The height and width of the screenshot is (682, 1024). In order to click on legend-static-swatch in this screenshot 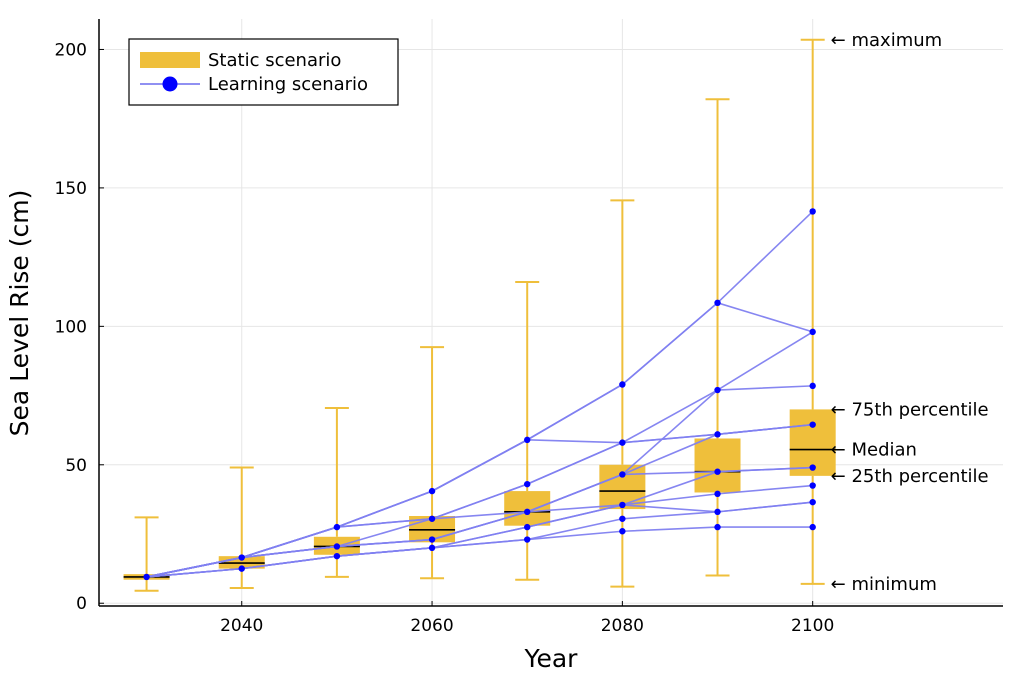, I will do `click(170, 60)`.